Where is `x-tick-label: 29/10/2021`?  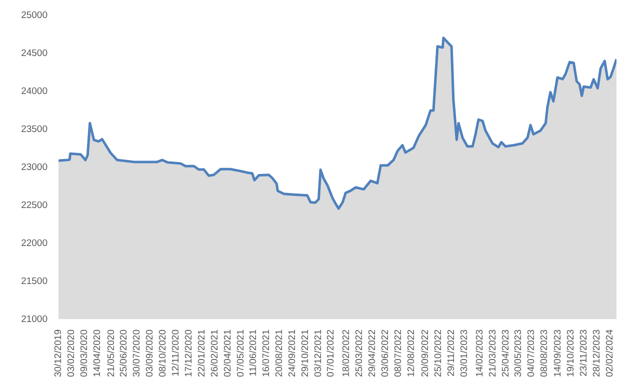
x-tick-label: 29/10/2021 is located at coordinates (305, 354).